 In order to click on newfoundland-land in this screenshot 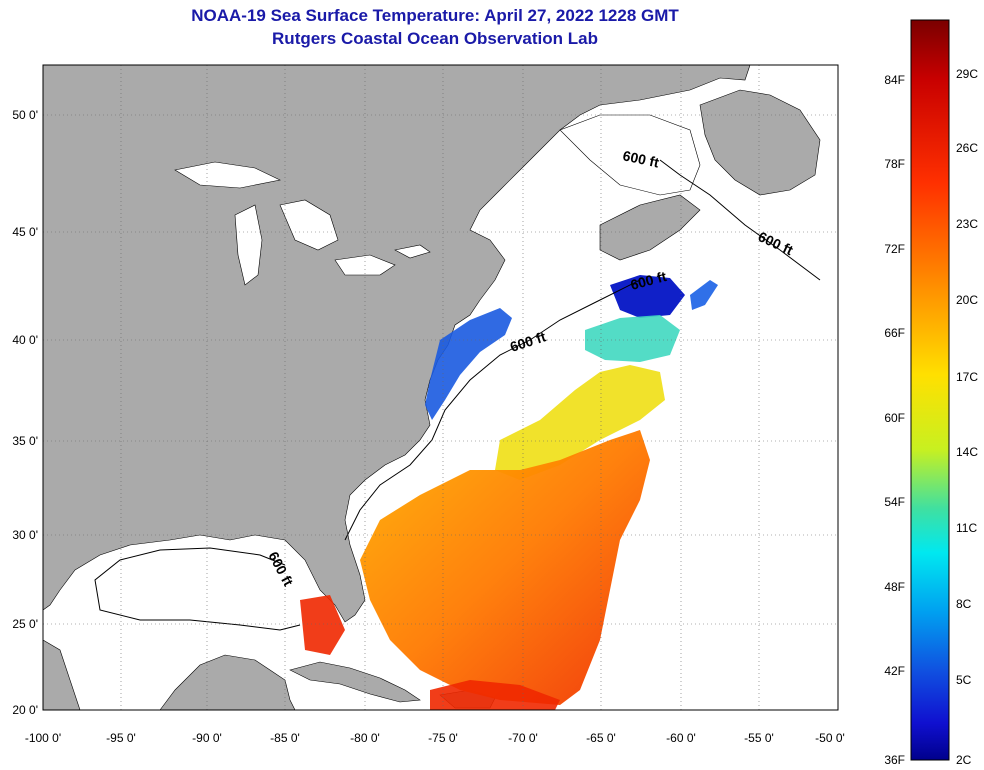, I will do `click(760, 142)`.